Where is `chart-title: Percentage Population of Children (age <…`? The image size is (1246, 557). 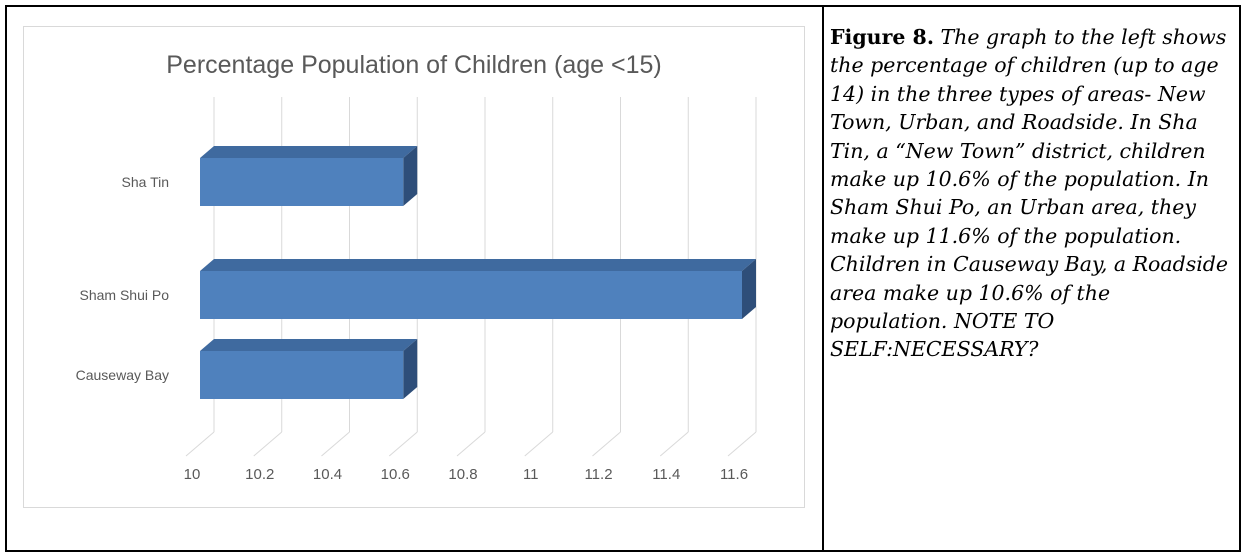 chart-title: Percentage Population of Children (age <… is located at coordinates (414, 65).